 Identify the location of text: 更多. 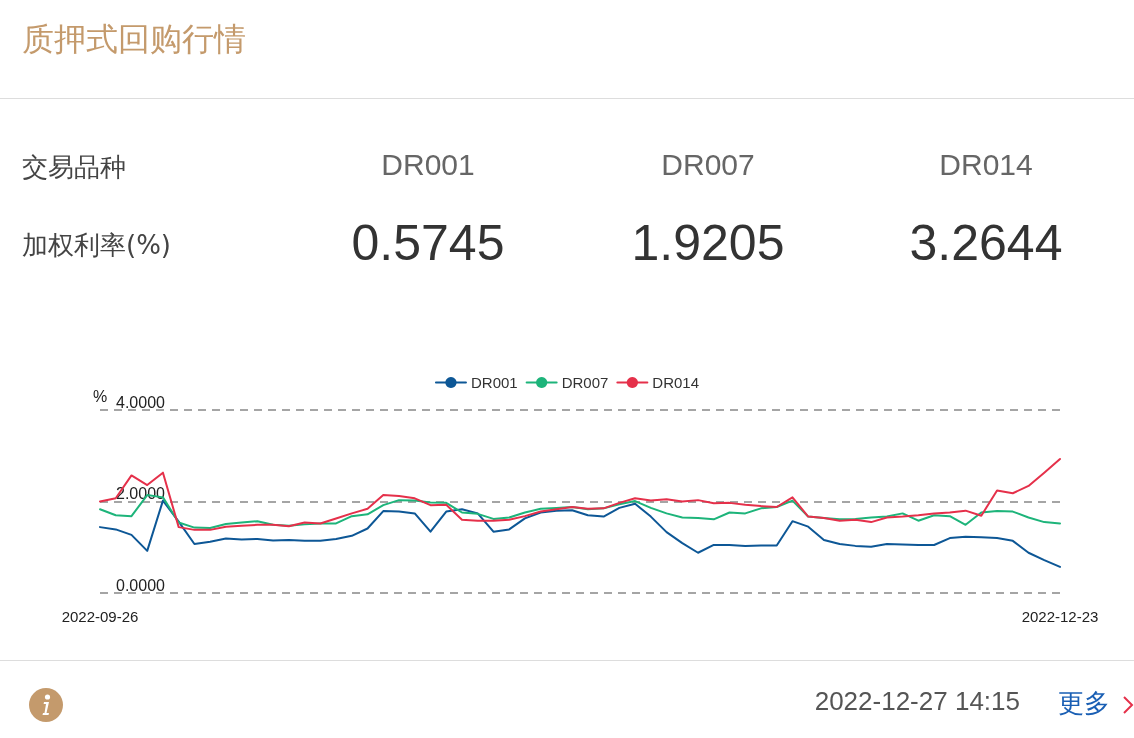
(1084, 703).